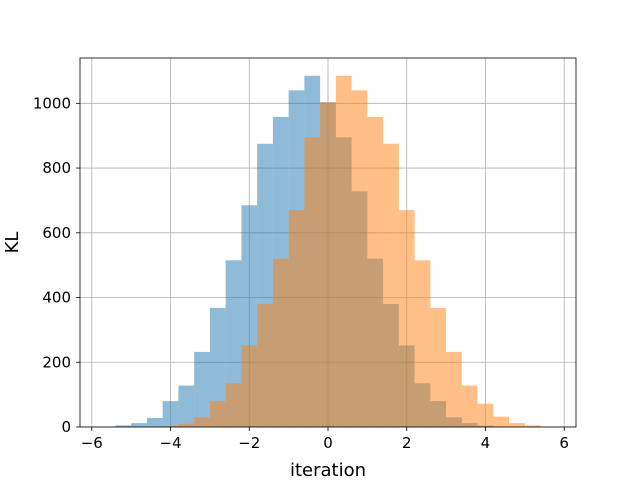 The height and width of the screenshot is (485, 640). Describe the element at coordinates (170, 443) in the screenshot. I see `x-tick-label: −4` at that location.